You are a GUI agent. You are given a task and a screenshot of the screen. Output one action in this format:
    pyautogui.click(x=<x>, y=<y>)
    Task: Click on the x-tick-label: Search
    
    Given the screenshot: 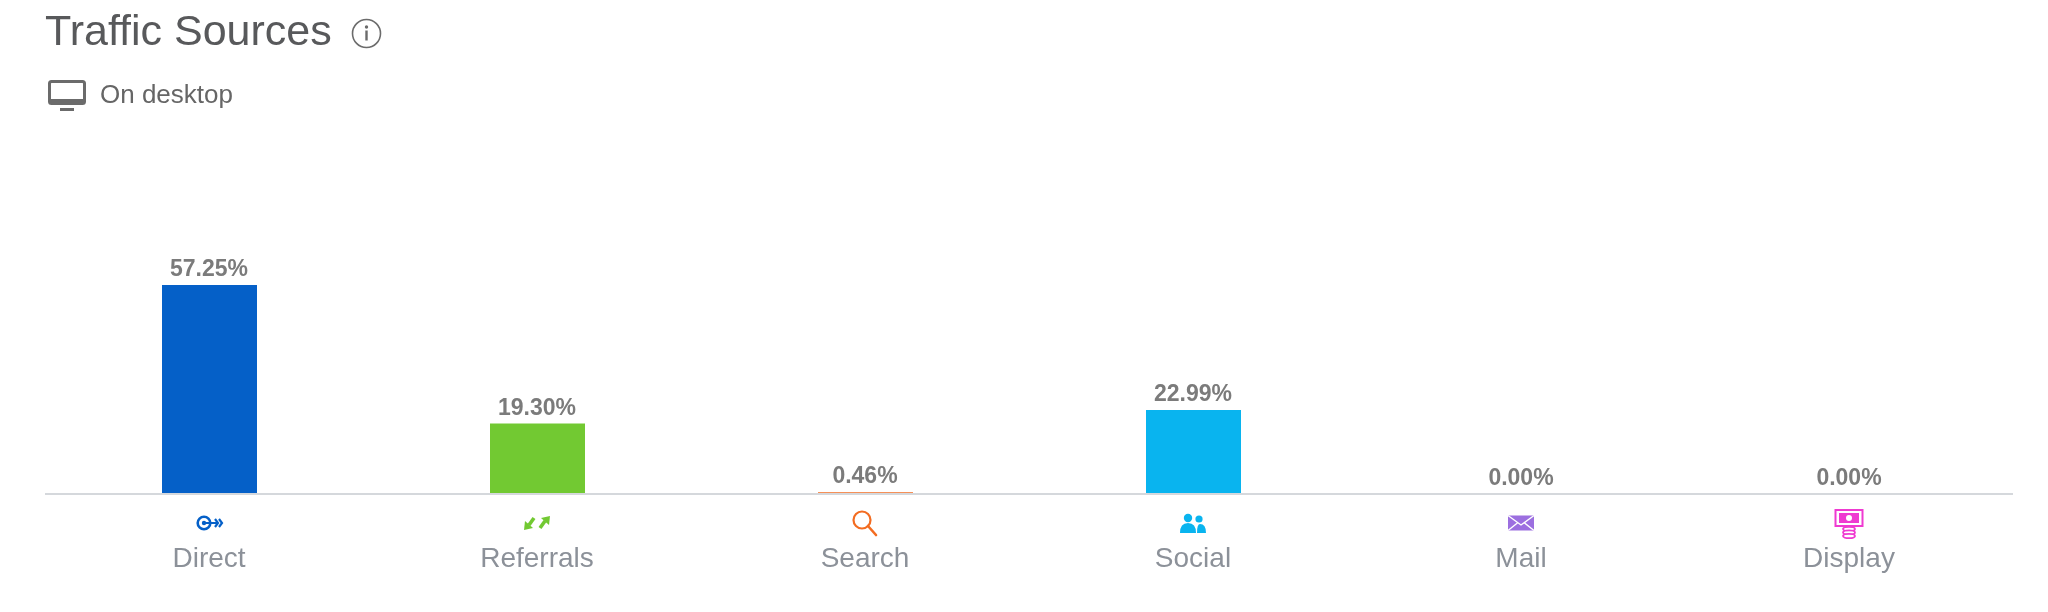 What is the action you would take?
    pyautogui.click(x=865, y=557)
    